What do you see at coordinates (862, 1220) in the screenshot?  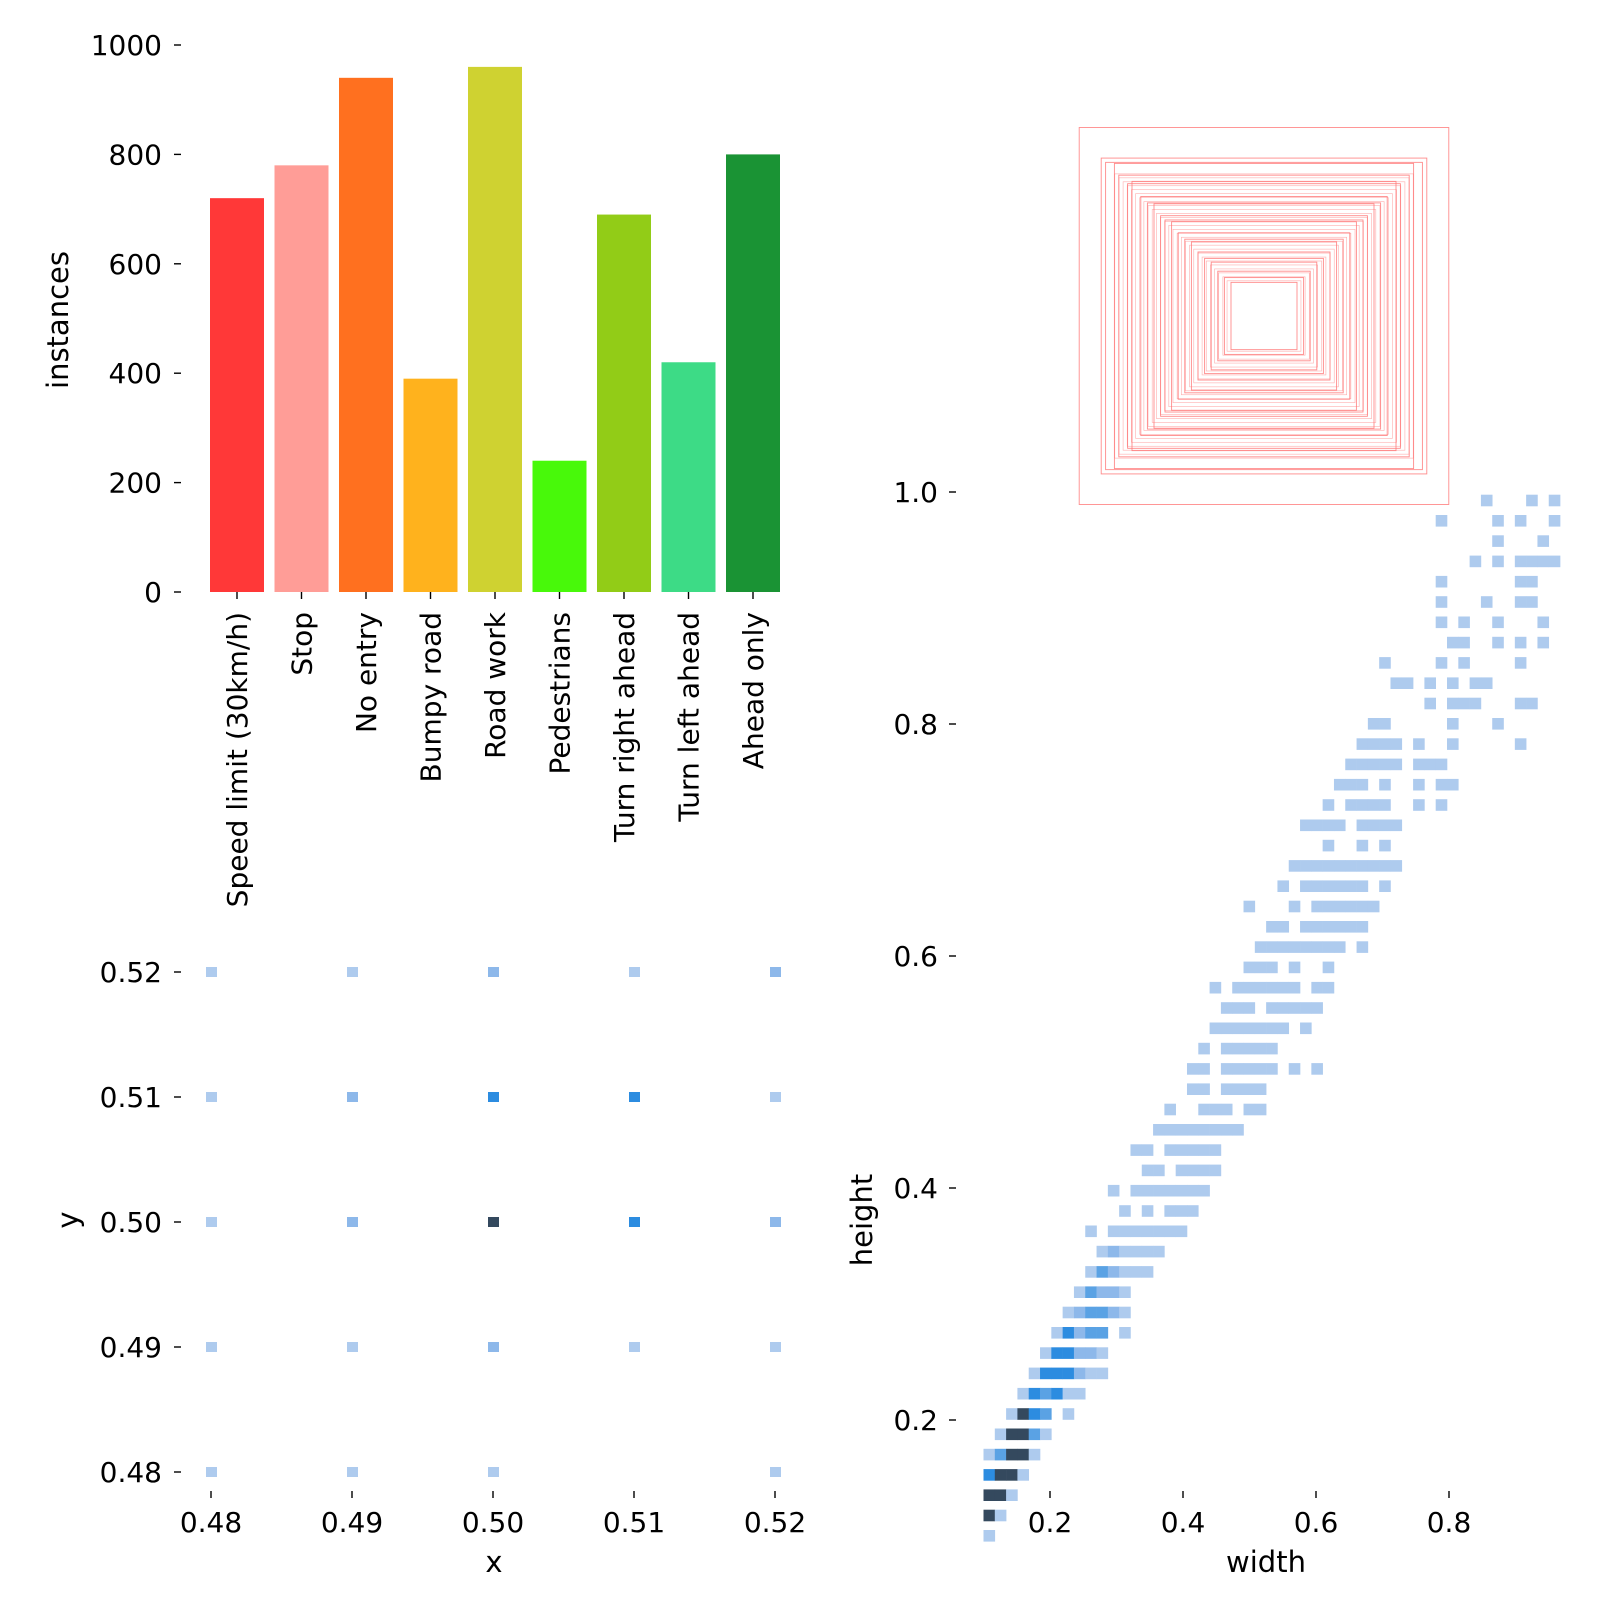 I see `wh-y-axis-label: height` at bounding box center [862, 1220].